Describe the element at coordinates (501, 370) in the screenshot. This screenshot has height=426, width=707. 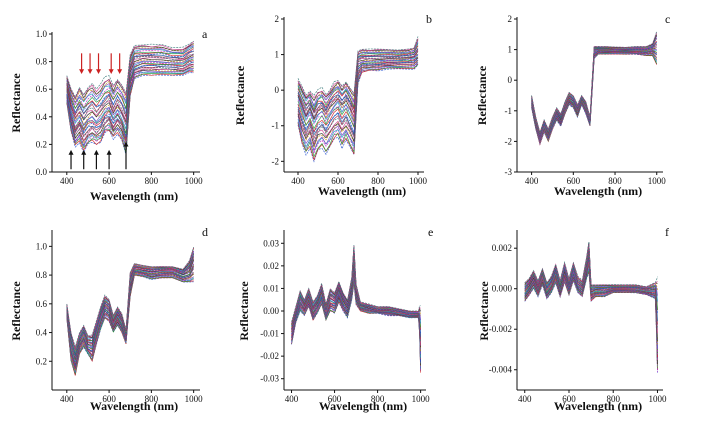
I see `y-tick-label: -0.004` at that location.